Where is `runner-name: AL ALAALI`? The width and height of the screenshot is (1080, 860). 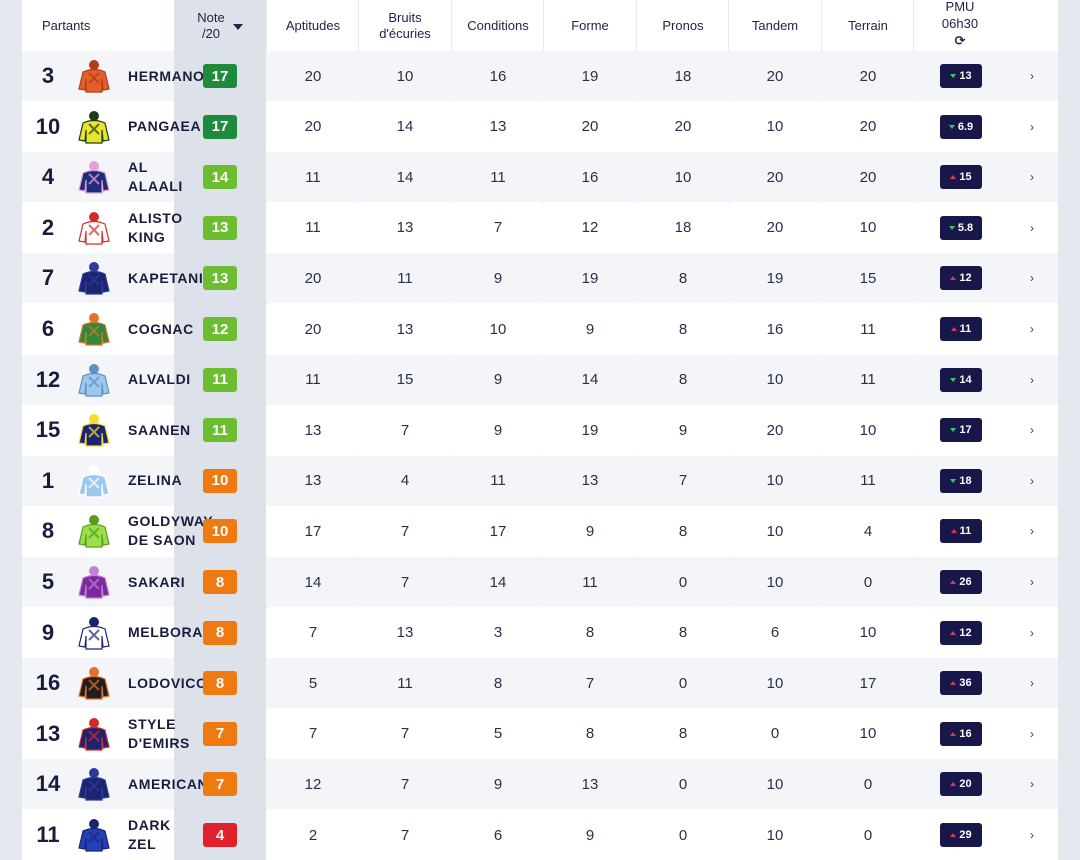 runner-name: AL ALAALI is located at coordinates (173, 177).